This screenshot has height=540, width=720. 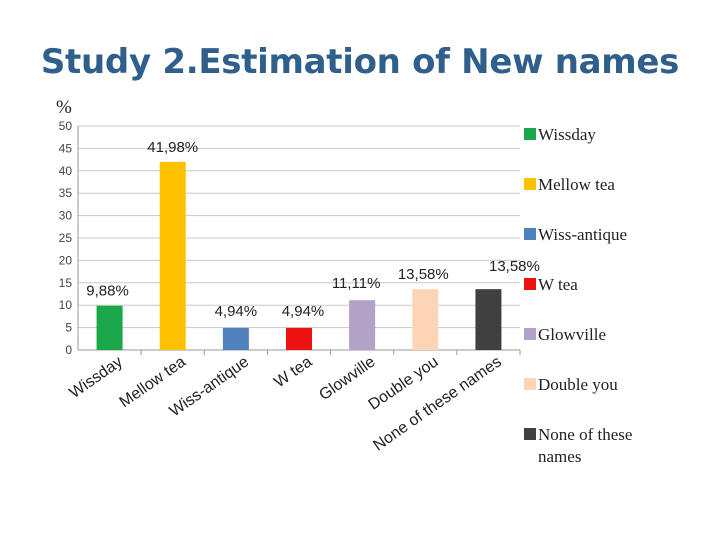 I want to click on y-axis-label: %, so click(x=64, y=107).